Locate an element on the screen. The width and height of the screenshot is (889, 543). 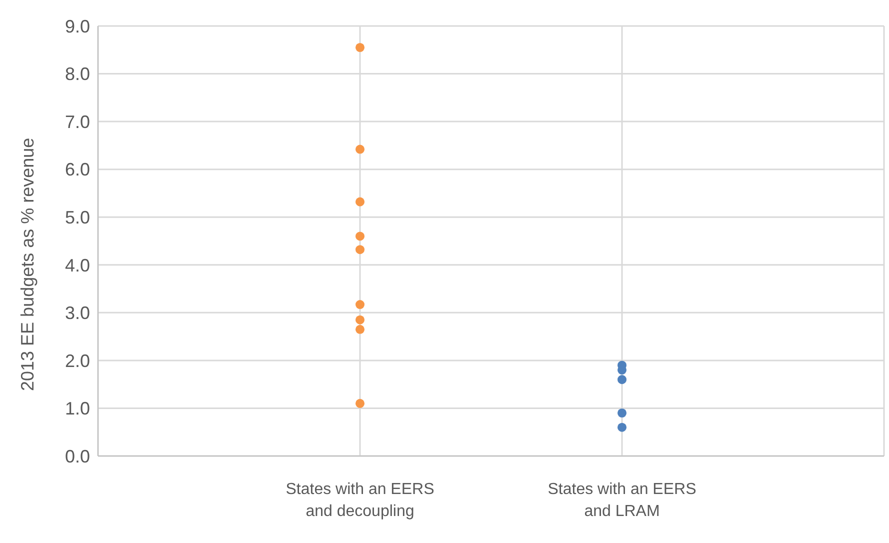
x-tick-label: States with an EERS and decoupling is located at coordinates (360, 500).